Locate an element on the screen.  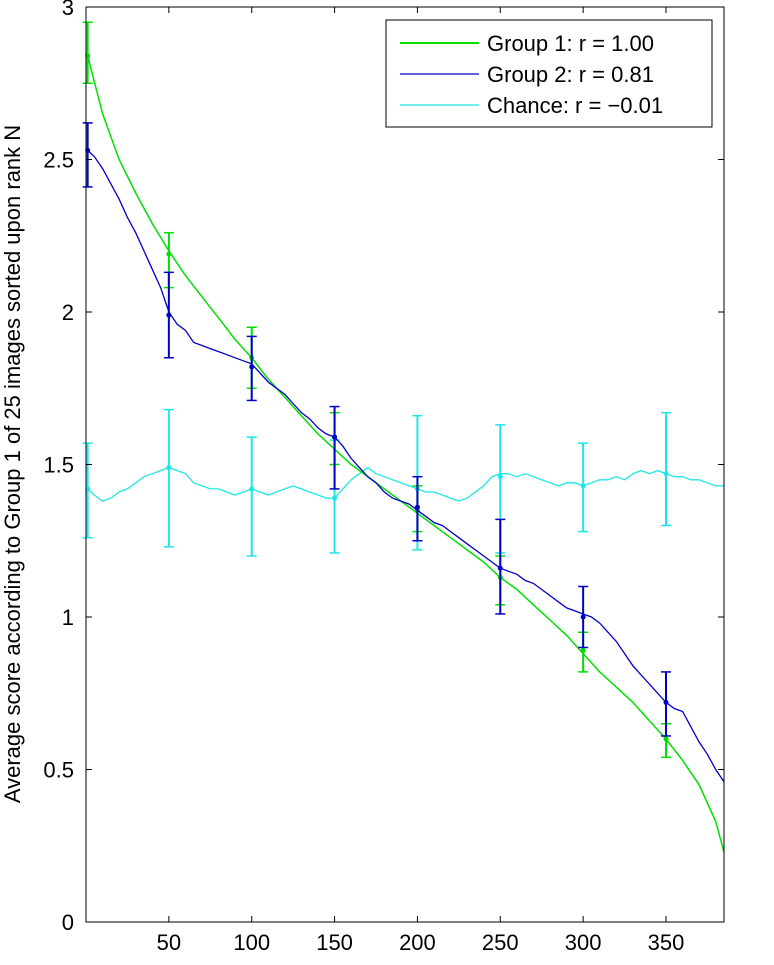
y-tick-label: 1.5 is located at coordinates (58, 465).